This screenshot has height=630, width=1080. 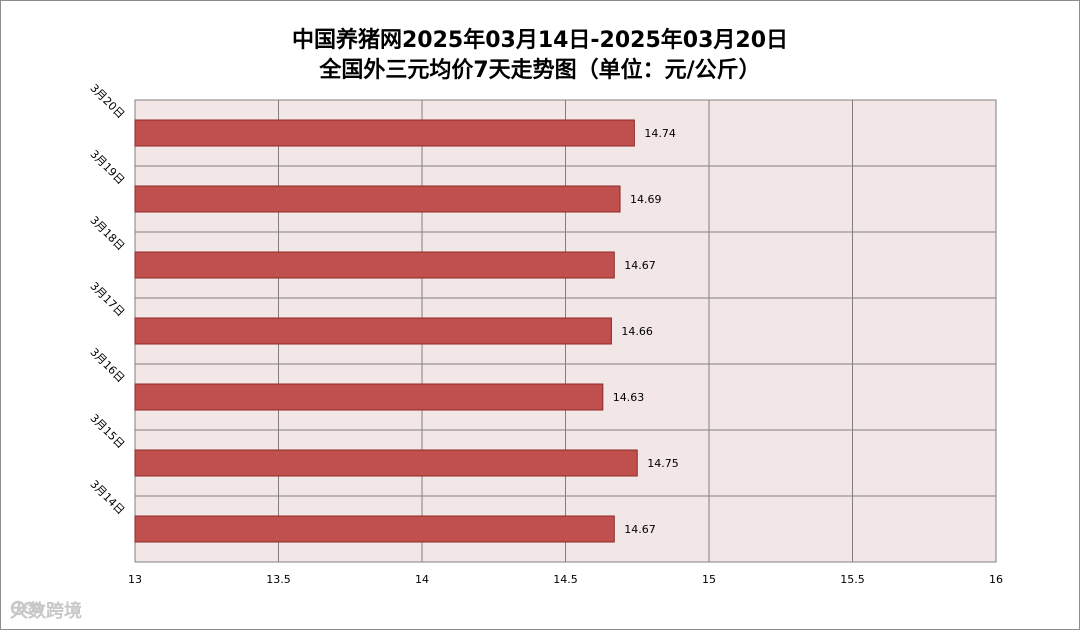 I want to click on y-category-label: 3月17日, so click(x=107, y=300).